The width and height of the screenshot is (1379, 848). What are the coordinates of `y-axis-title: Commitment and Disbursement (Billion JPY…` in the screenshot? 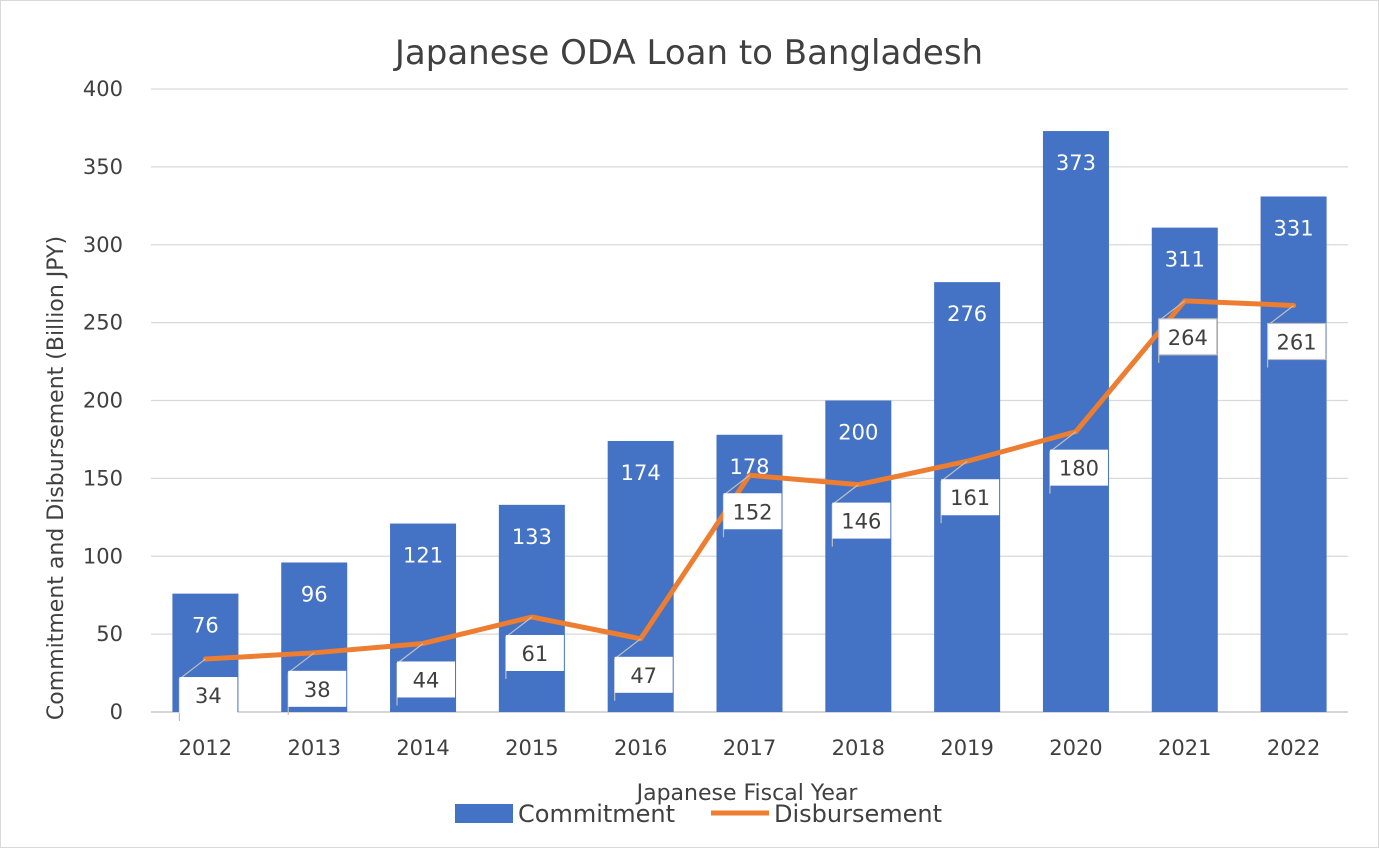 It's located at (56, 478).